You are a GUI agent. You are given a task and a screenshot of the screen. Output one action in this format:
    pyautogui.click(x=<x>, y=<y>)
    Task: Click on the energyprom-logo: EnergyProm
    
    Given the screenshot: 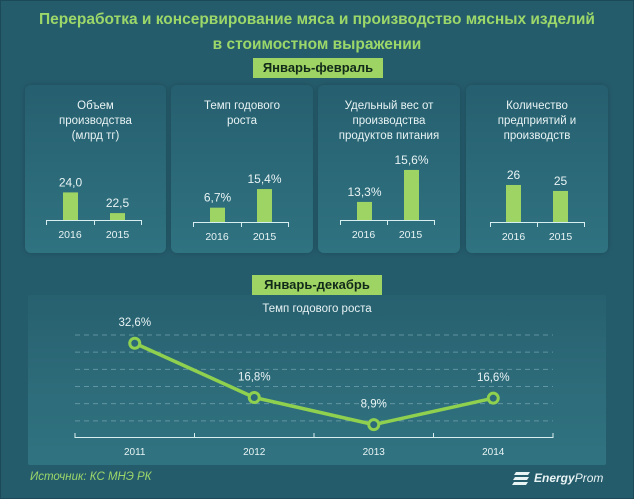 What is the action you would take?
    pyautogui.click(x=559, y=479)
    